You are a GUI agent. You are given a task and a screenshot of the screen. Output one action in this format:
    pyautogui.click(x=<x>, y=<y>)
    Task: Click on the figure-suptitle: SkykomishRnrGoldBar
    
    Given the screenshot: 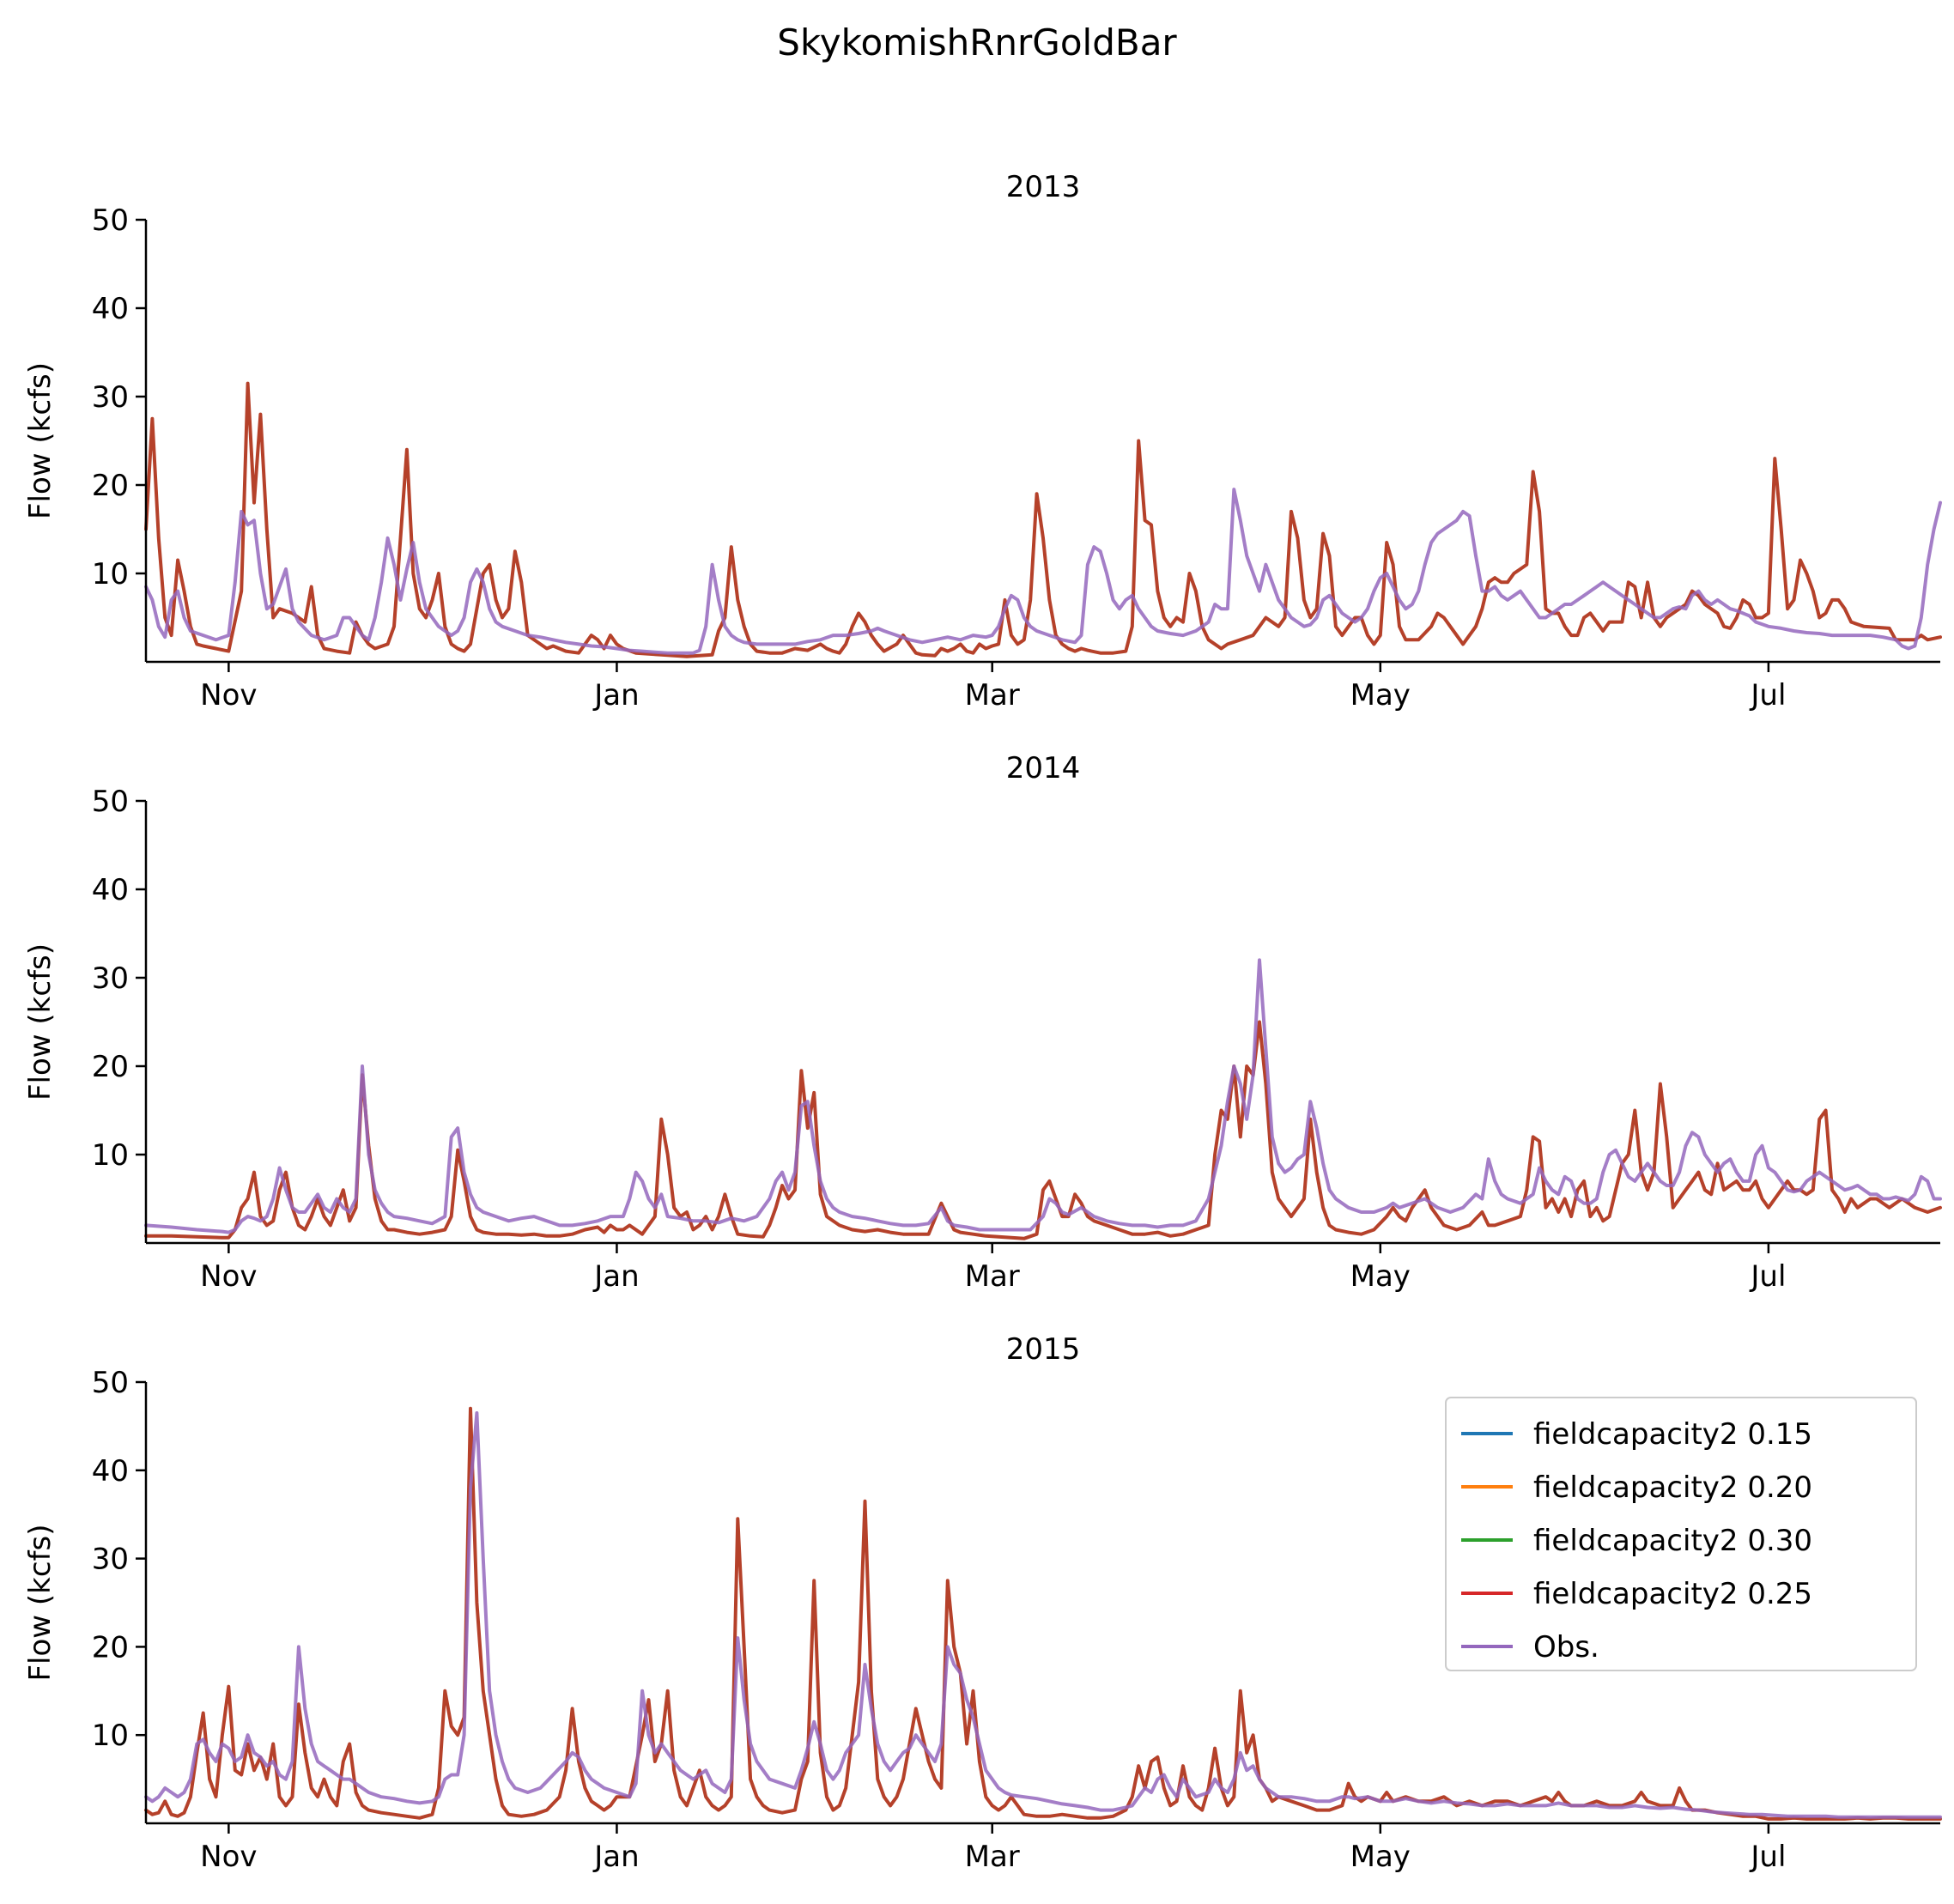 What is the action you would take?
    pyautogui.click(x=977, y=43)
    